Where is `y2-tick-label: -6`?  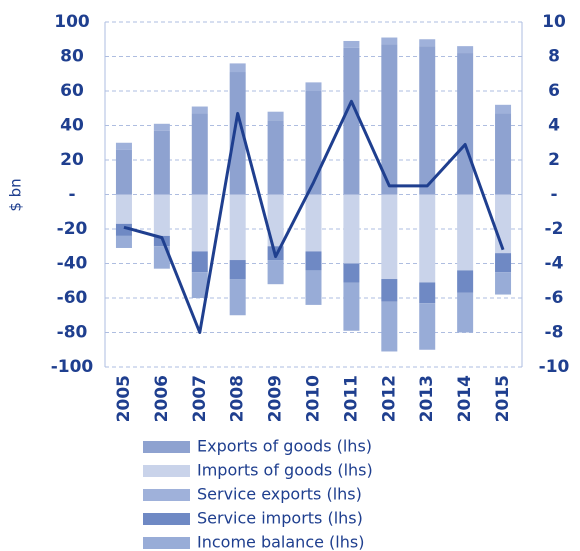 y2-tick-label: -6 is located at coordinates (554, 298).